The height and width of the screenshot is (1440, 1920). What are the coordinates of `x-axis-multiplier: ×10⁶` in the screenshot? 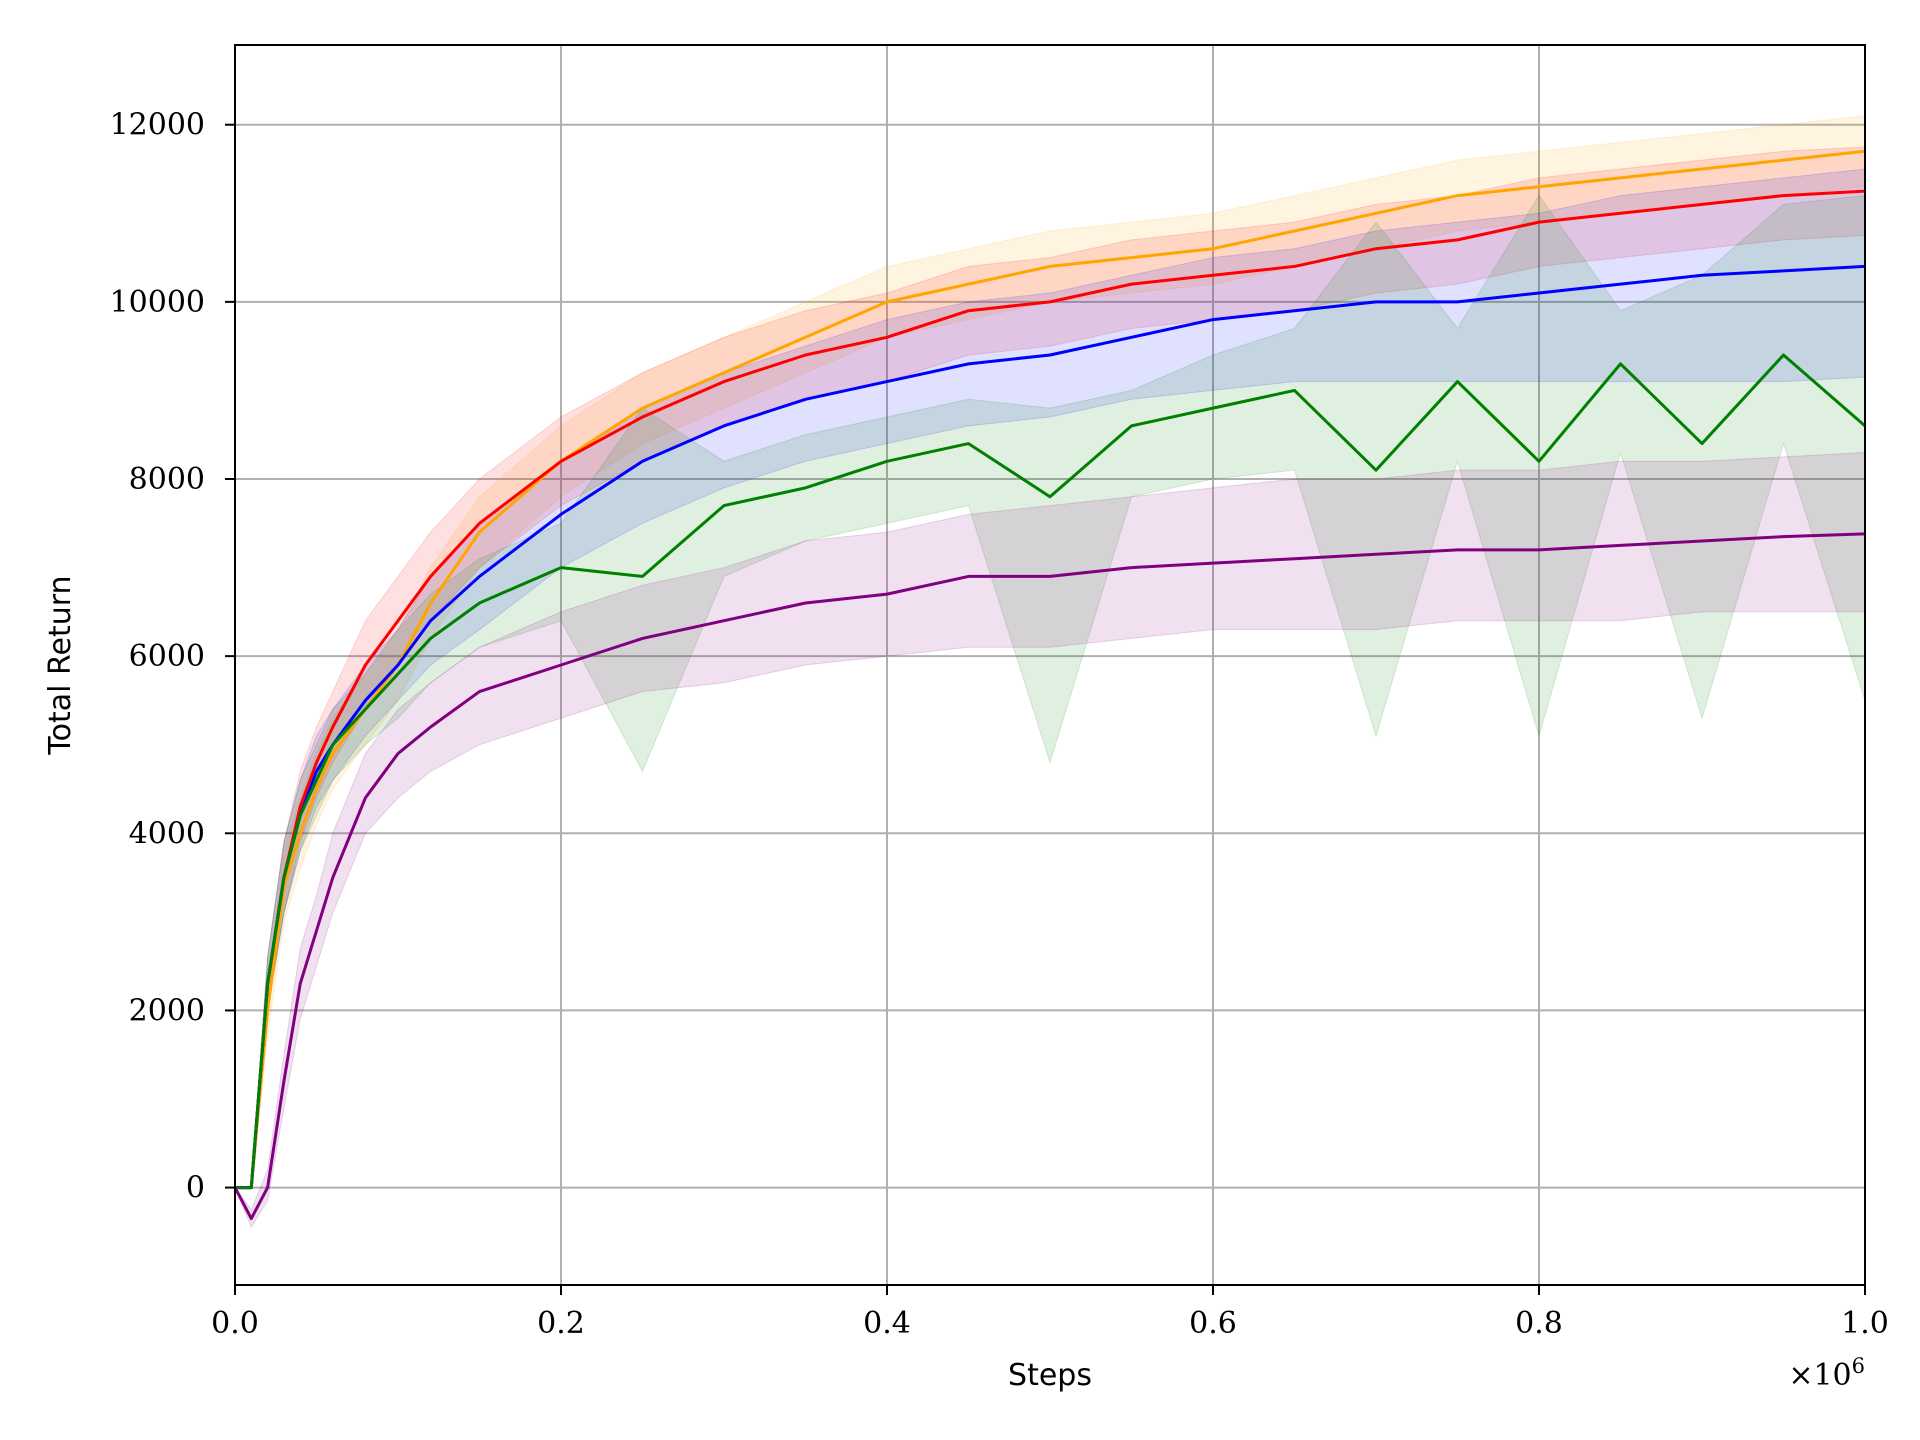 It's located at (1826, 1373).